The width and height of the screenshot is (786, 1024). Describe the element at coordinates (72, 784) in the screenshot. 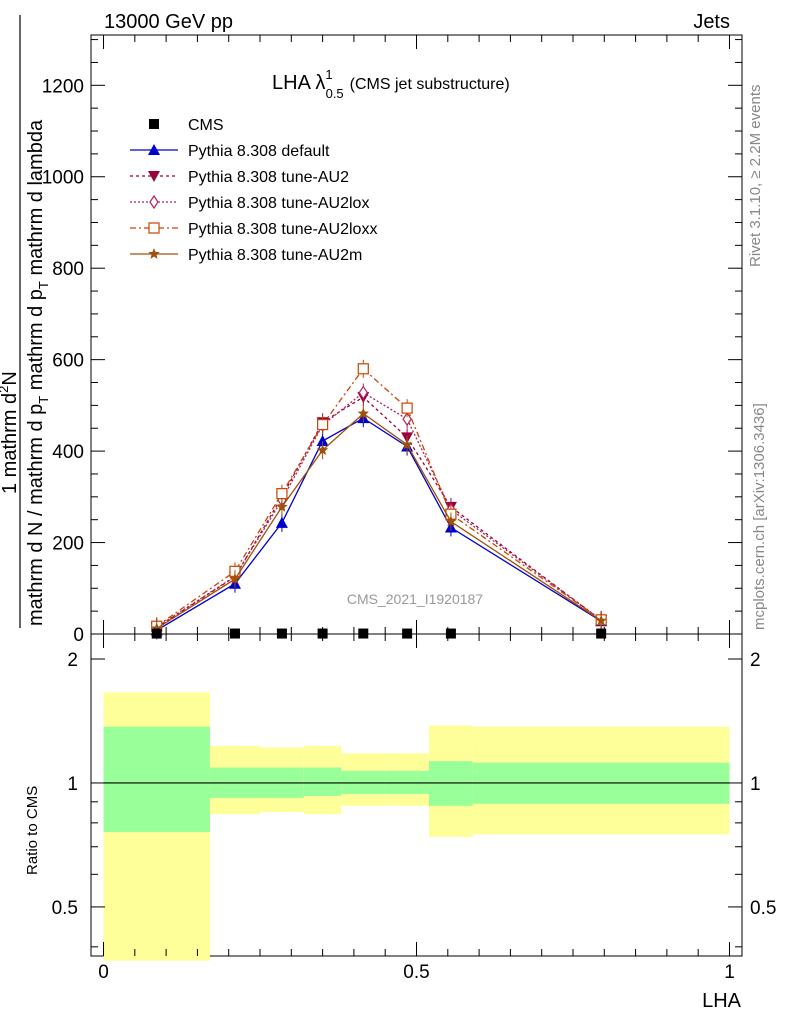

I see `ratio-y-tick-label: 1` at that location.